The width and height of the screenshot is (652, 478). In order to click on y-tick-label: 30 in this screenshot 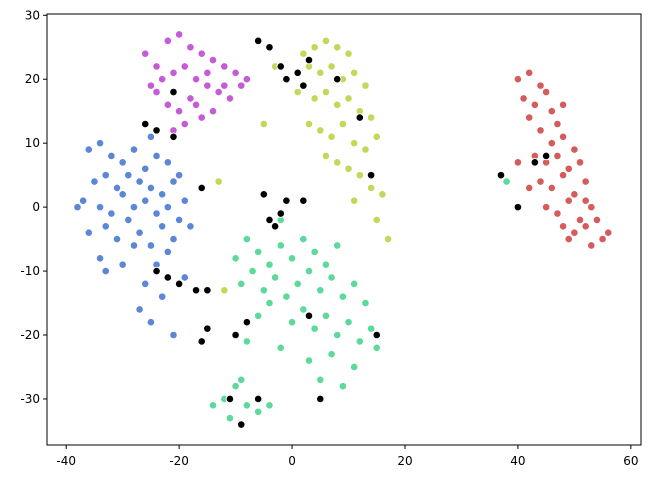, I will do `click(32, 15)`.